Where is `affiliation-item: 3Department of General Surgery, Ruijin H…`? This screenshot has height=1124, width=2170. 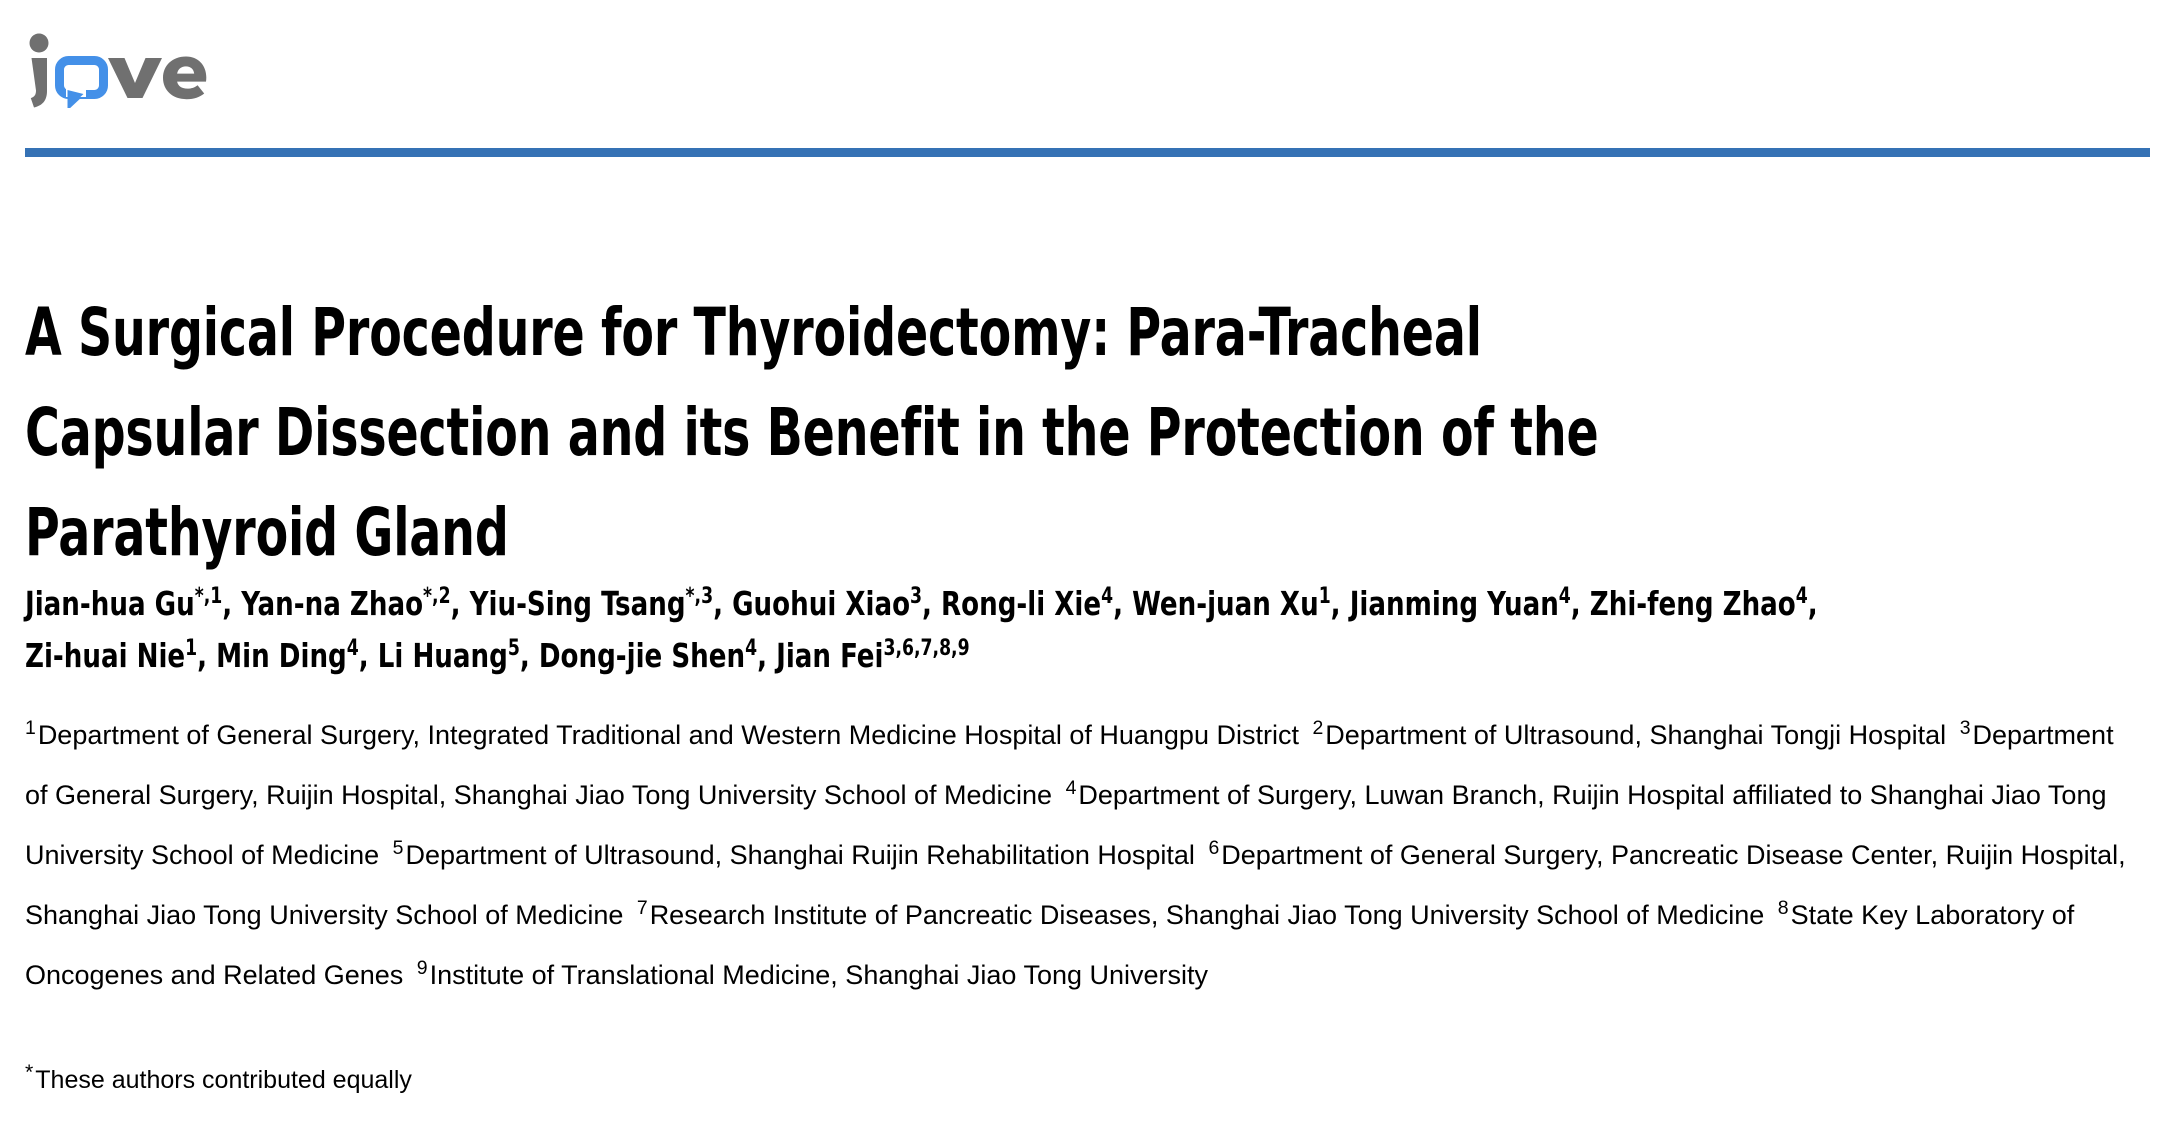 affiliation-item: 3Department of General Surgery, Ruijin H… is located at coordinates (1069, 763).